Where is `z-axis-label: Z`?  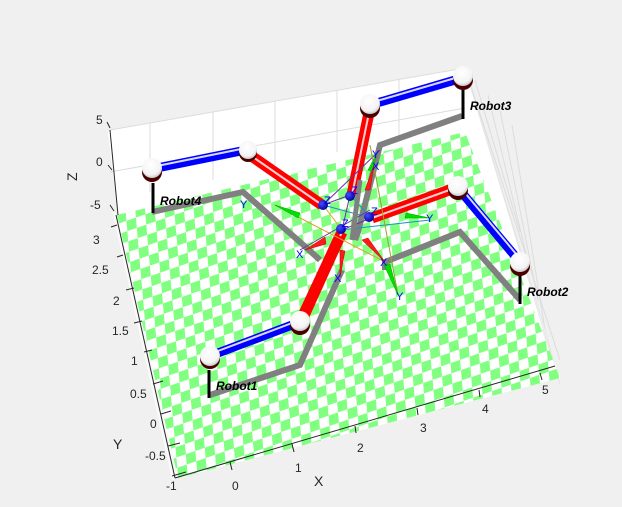
z-axis-label: Z is located at coordinates (72, 176).